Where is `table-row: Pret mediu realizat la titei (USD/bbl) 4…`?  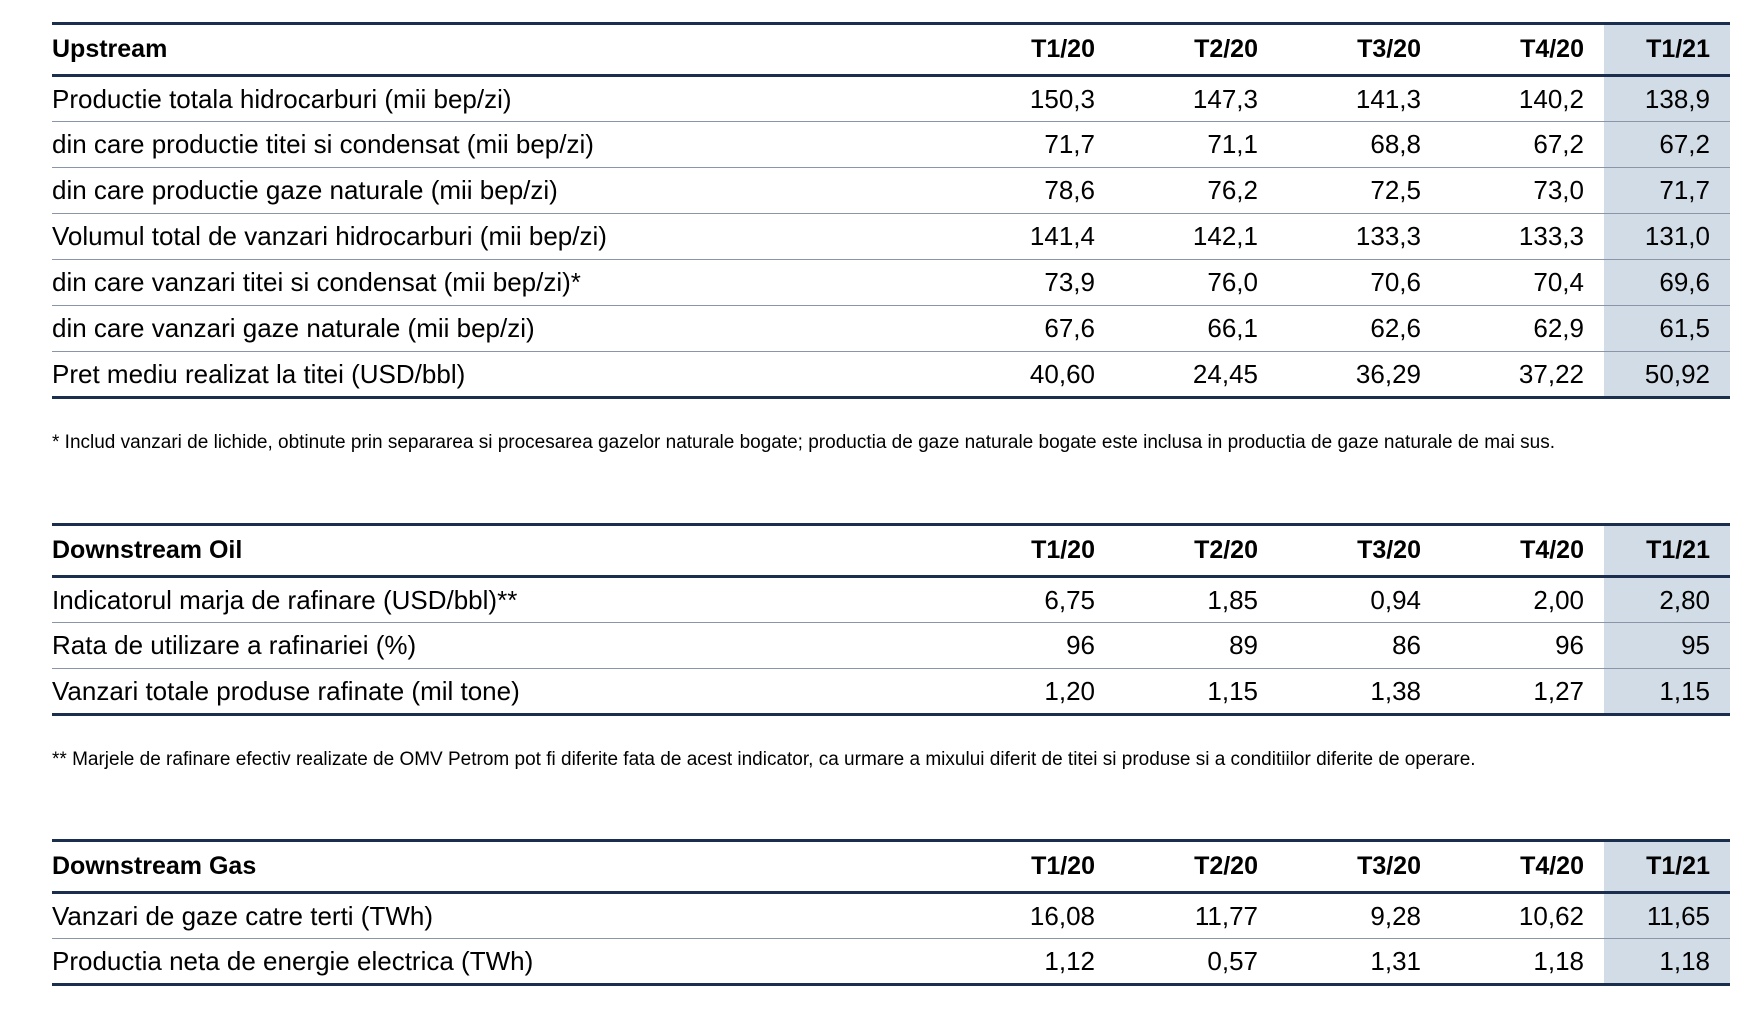
table-row: Pret mediu realizat la titei (USD/bbl) 4… is located at coordinates (891, 375).